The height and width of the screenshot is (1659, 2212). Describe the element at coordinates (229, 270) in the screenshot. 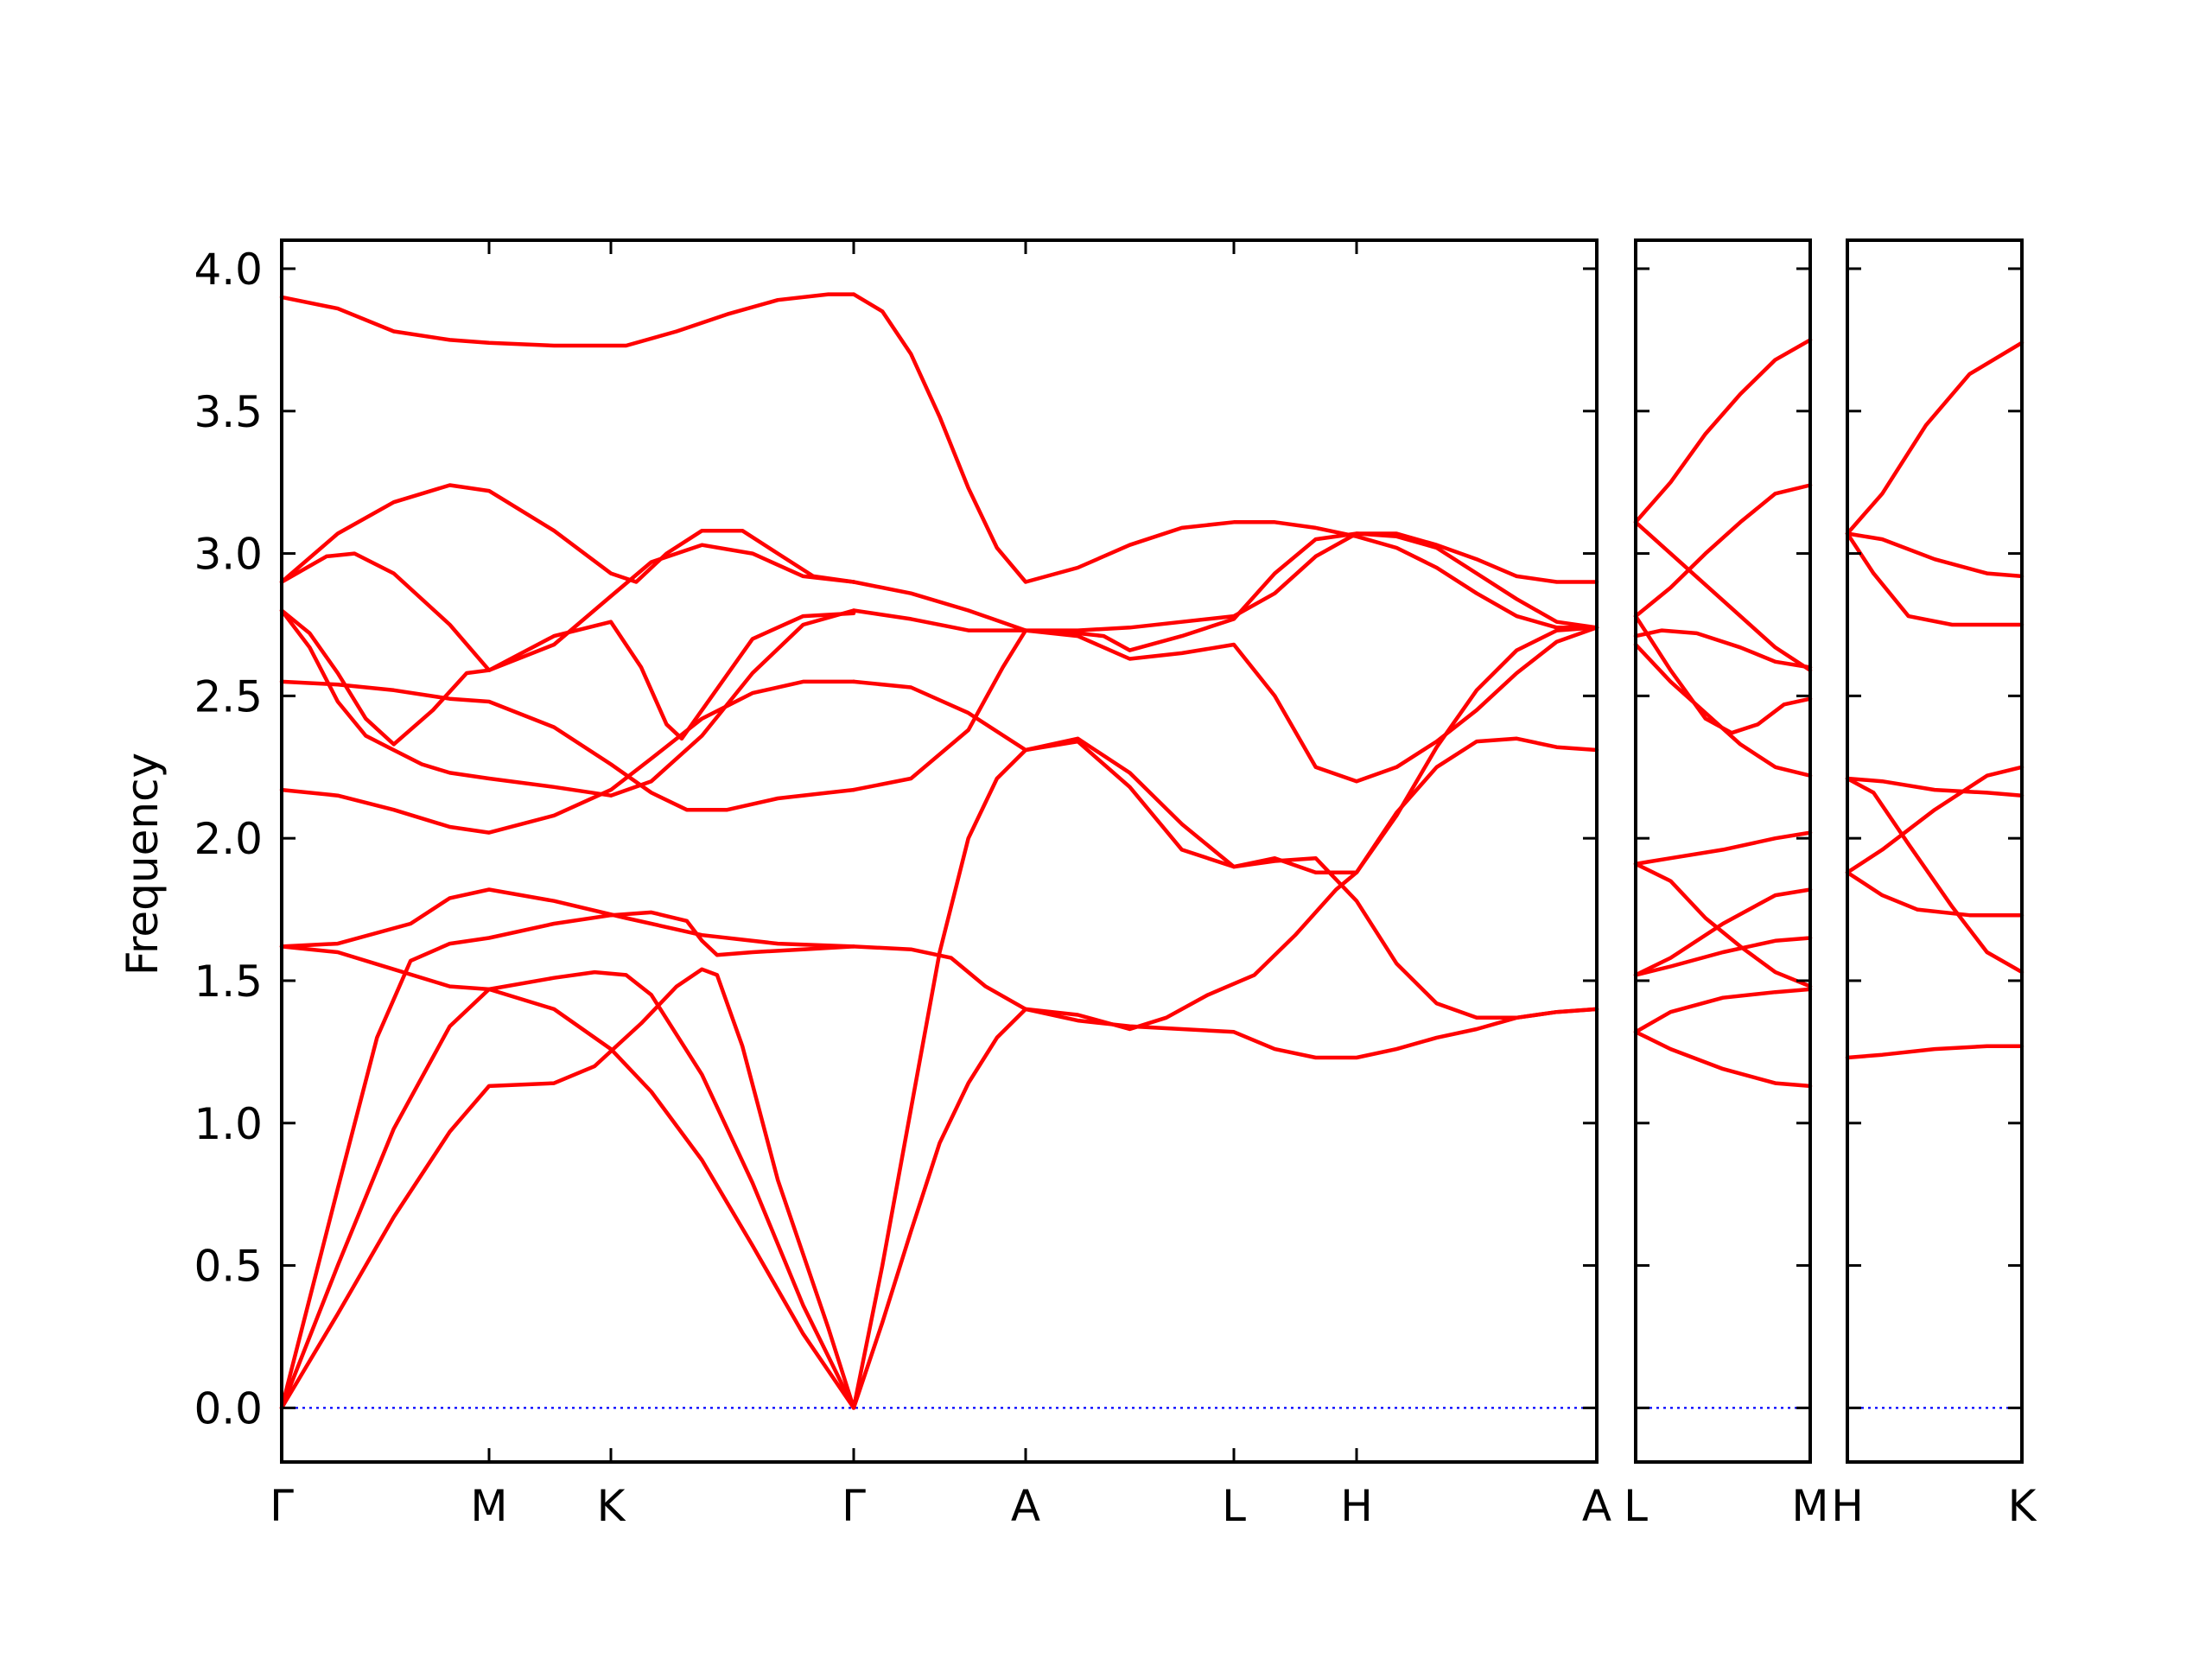

I see `y-tick-label: 4.0` at that location.